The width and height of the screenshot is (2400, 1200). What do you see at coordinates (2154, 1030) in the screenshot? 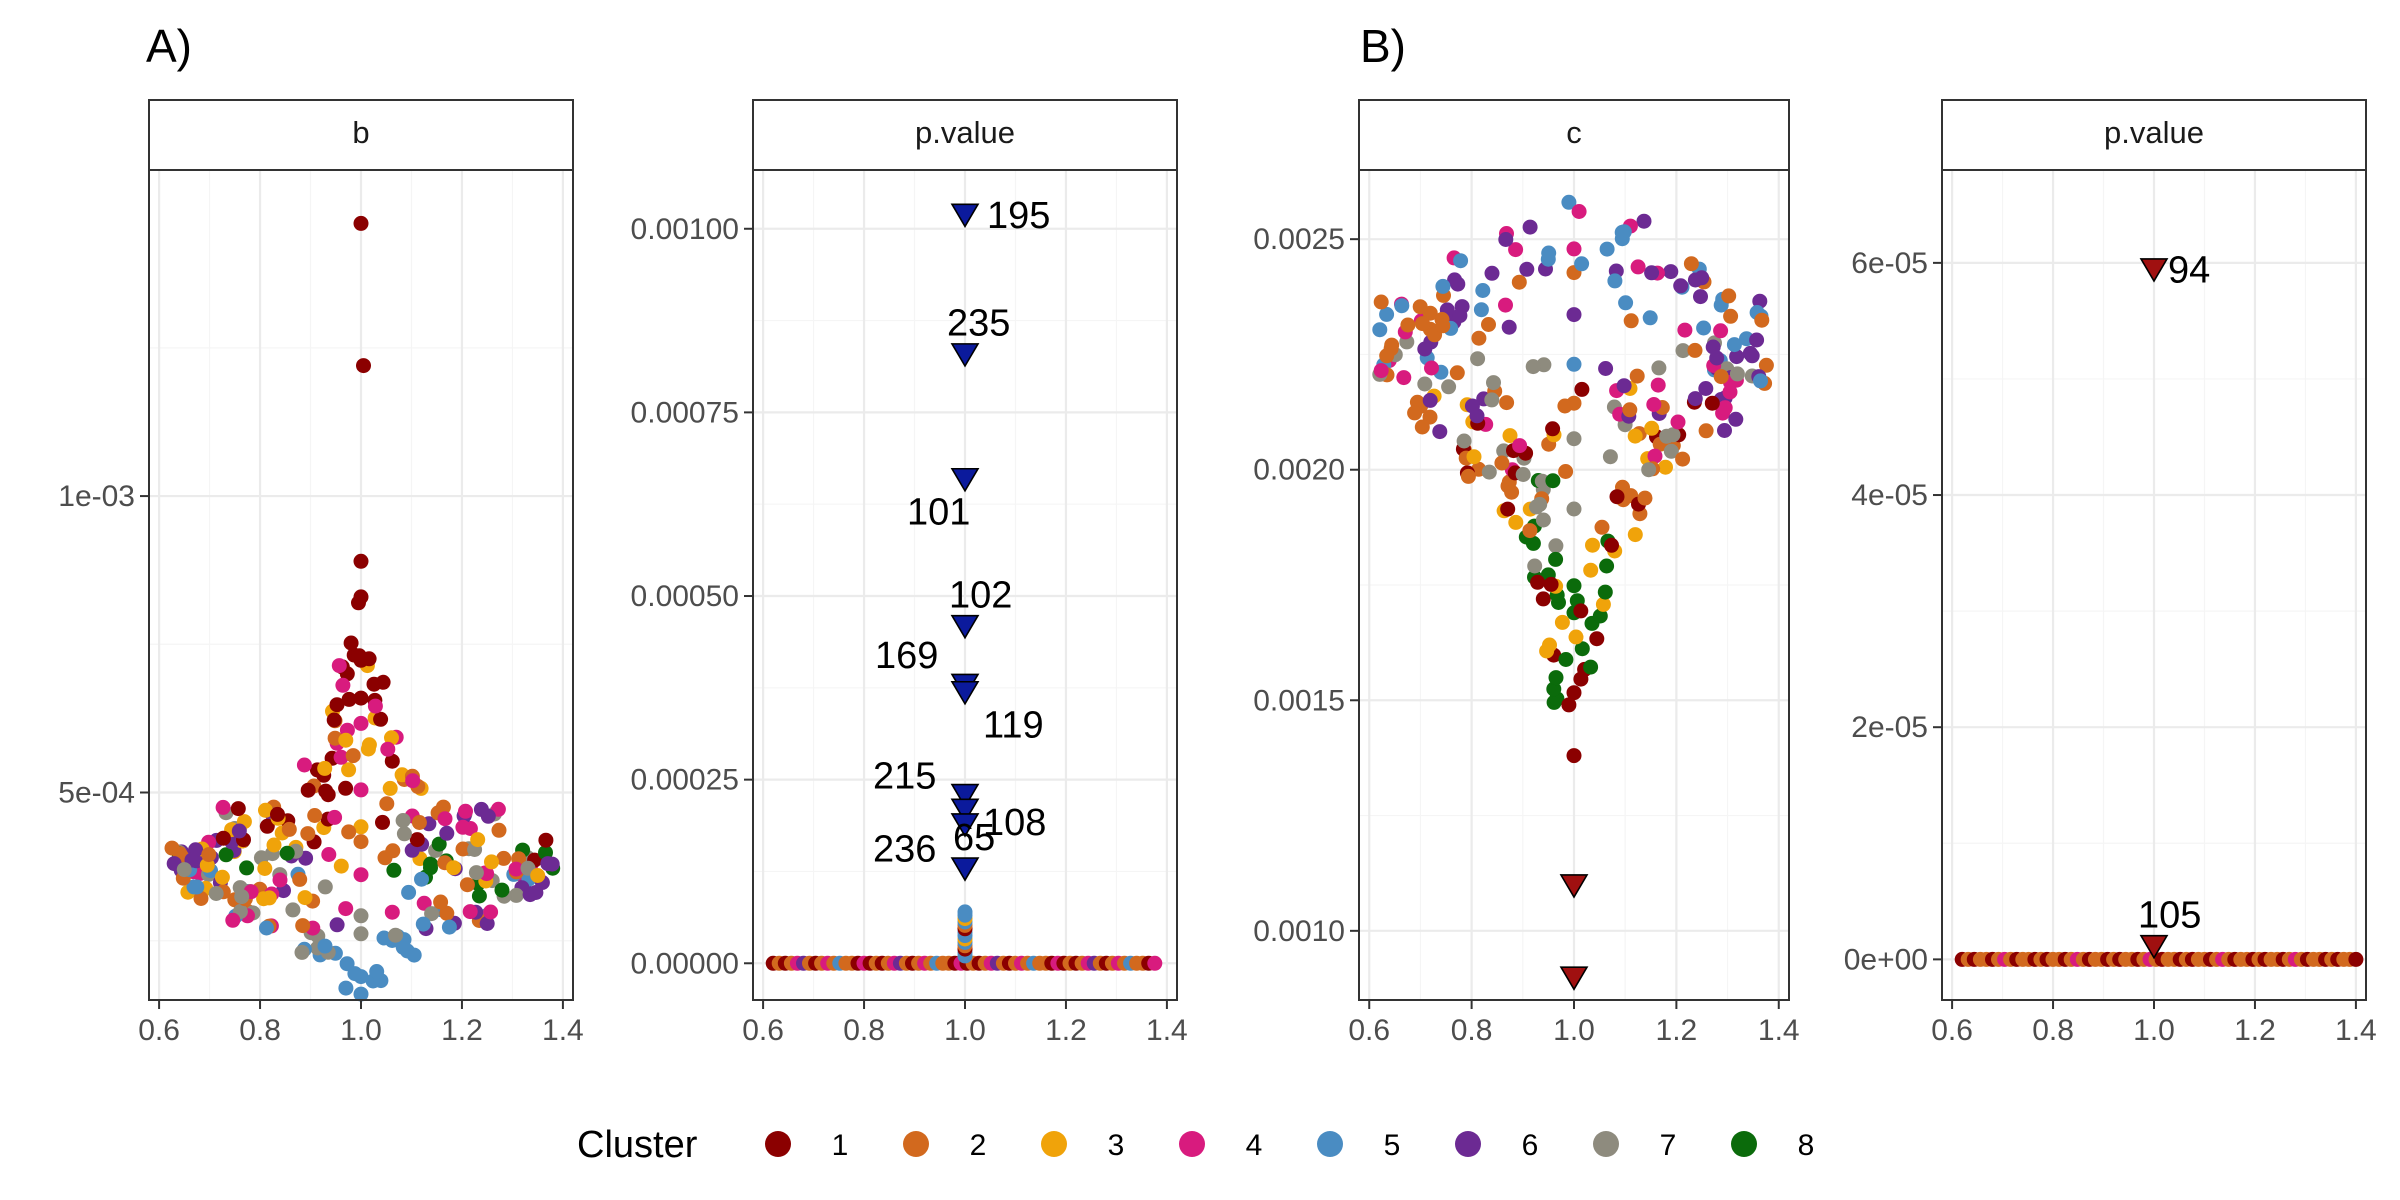
I see `x-tick-label: 1.0` at bounding box center [2154, 1030].